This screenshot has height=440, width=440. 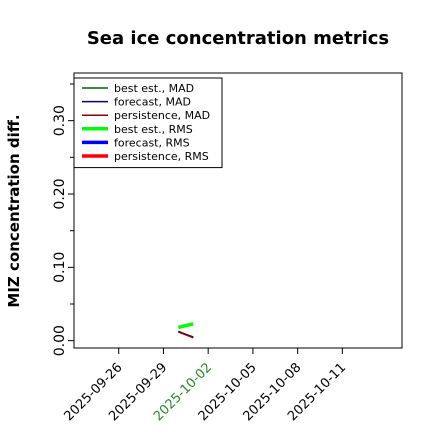 I want to click on legend-label: best est., RMS, so click(x=153, y=129).